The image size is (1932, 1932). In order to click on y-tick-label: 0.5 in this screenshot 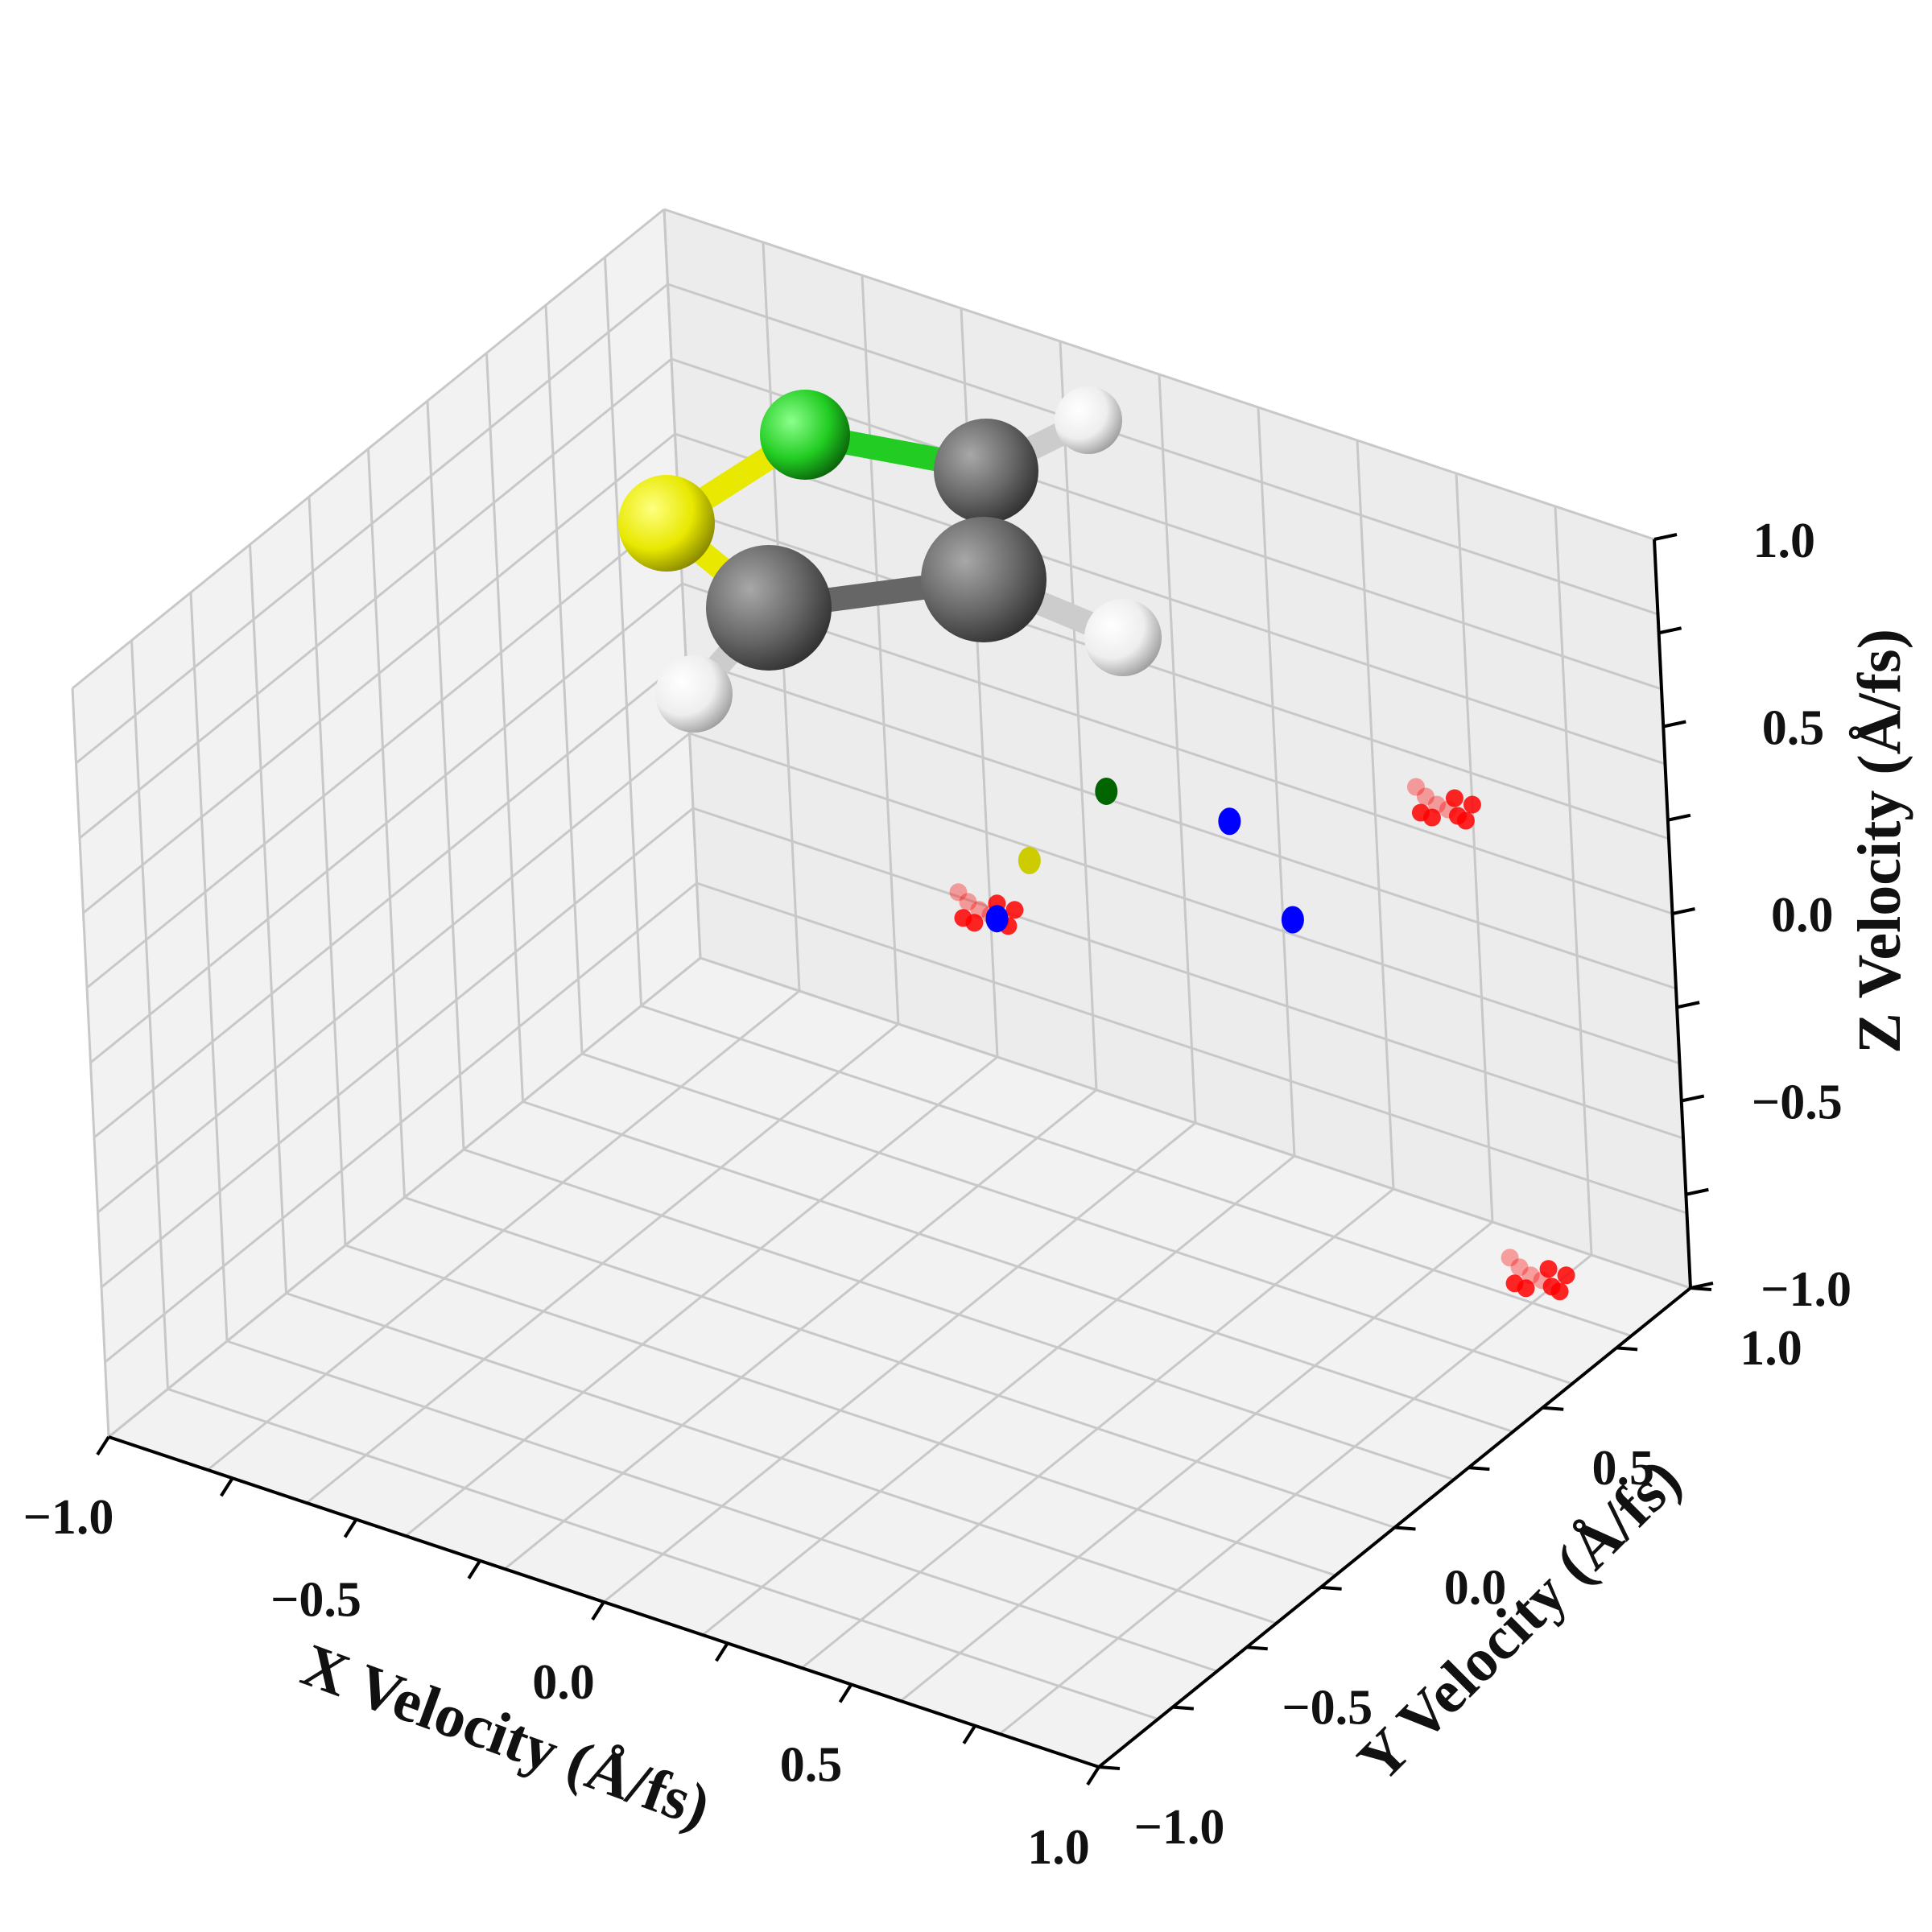, I will do `click(1623, 1468)`.